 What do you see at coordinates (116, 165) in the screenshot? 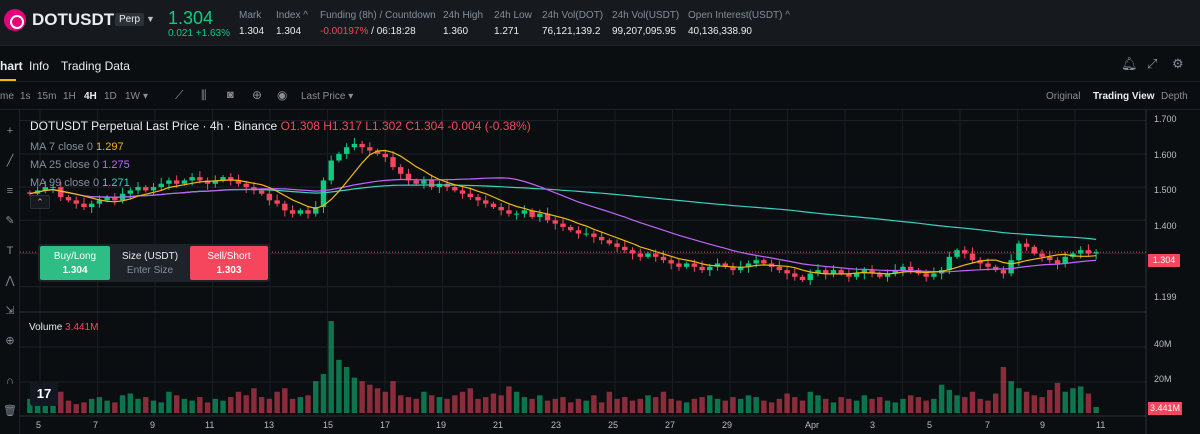
I see `ma25-value: 1.275` at bounding box center [116, 165].